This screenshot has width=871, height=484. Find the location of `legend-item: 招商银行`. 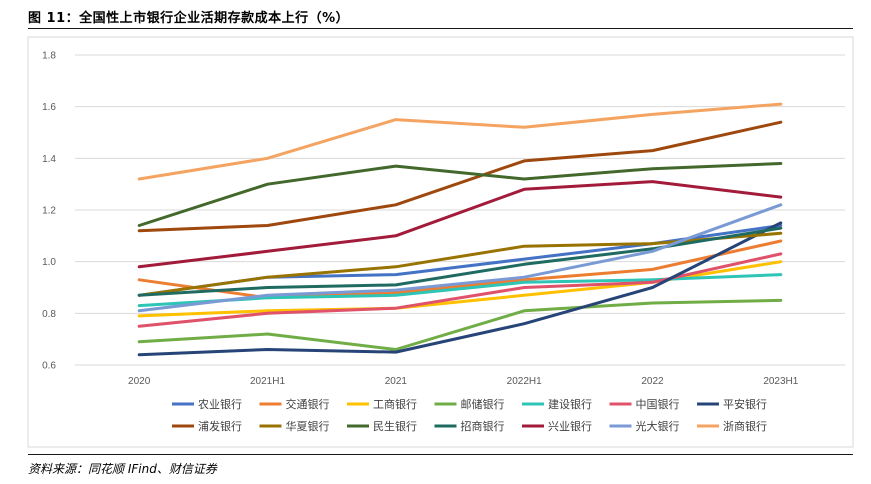

legend-item: 招商银行 is located at coordinates (469, 426).